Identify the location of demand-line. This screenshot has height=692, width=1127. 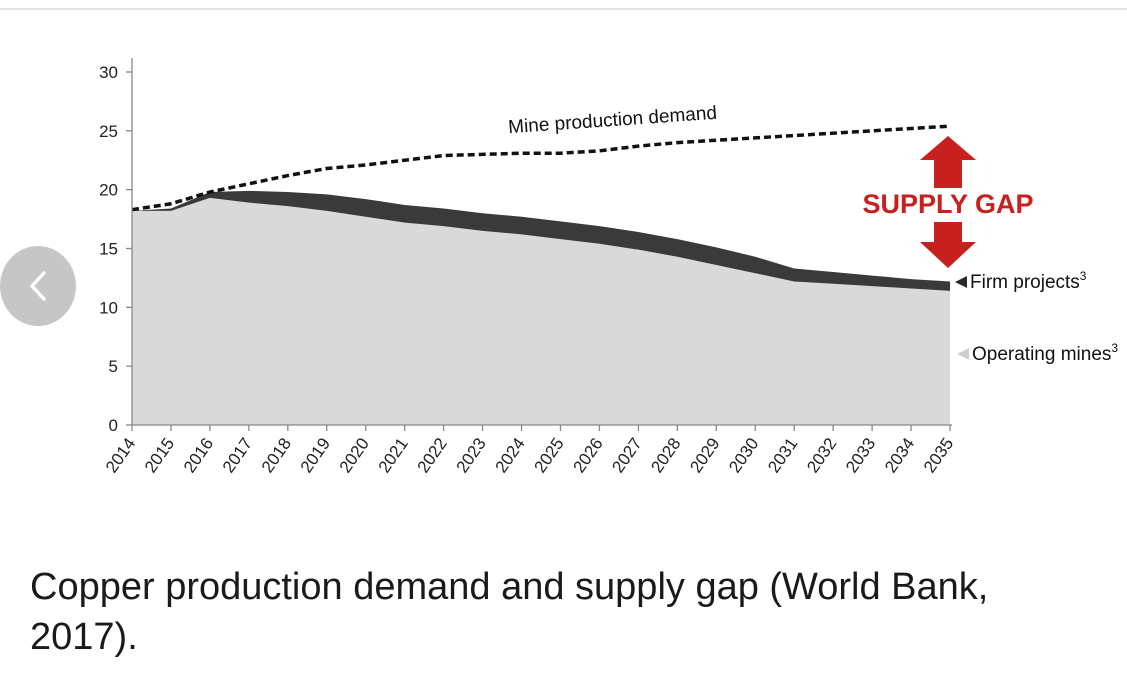
(541, 168).